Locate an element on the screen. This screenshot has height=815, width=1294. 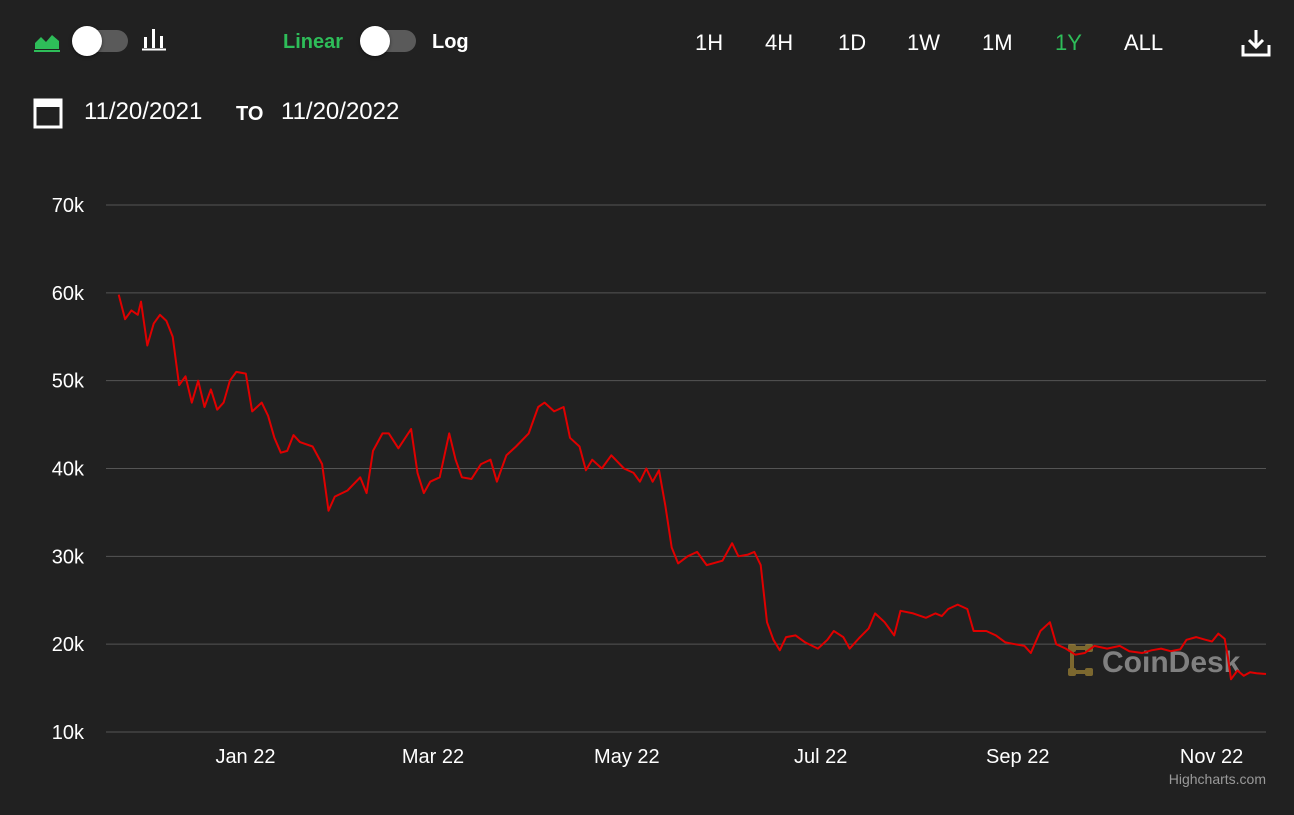
range-1d-button: 1D is located at coordinates (852, 42).